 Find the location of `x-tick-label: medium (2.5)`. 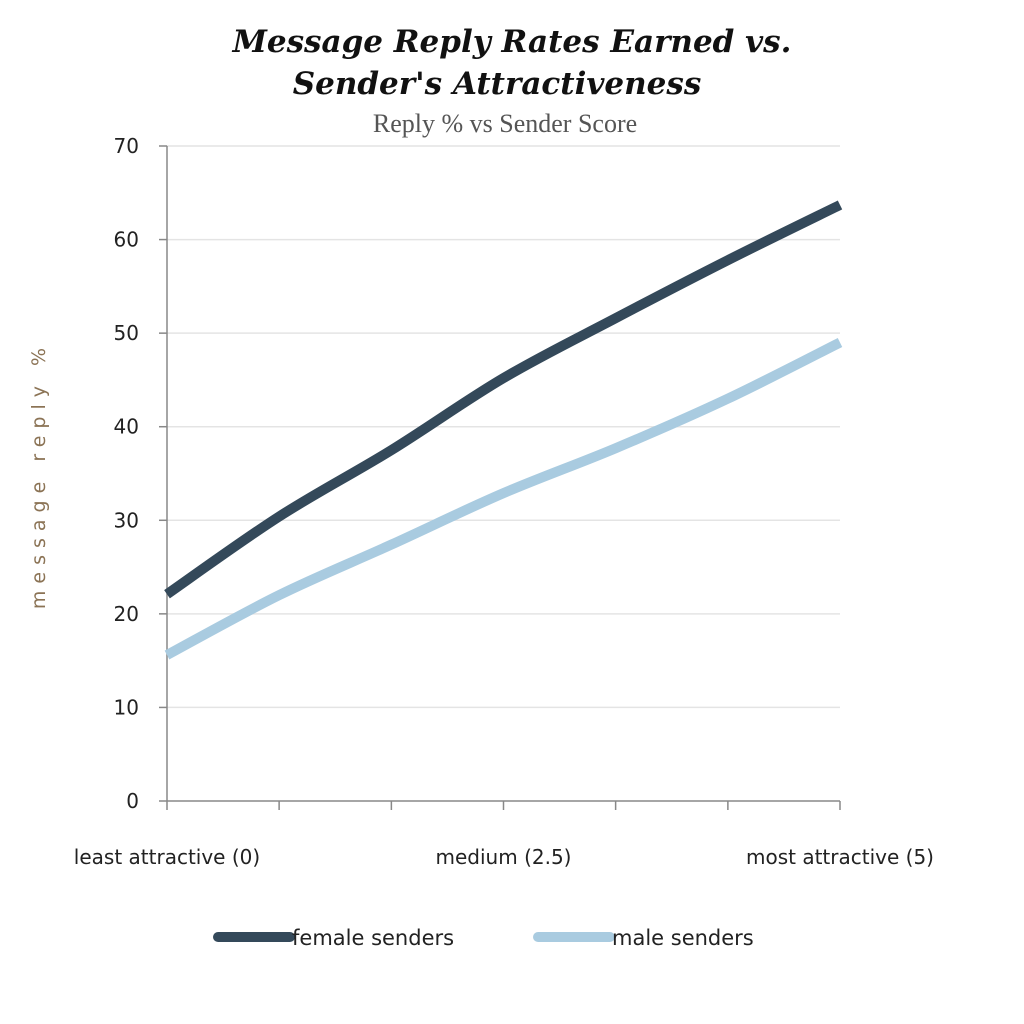

x-tick-label: medium (2.5) is located at coordinates (504, 857).